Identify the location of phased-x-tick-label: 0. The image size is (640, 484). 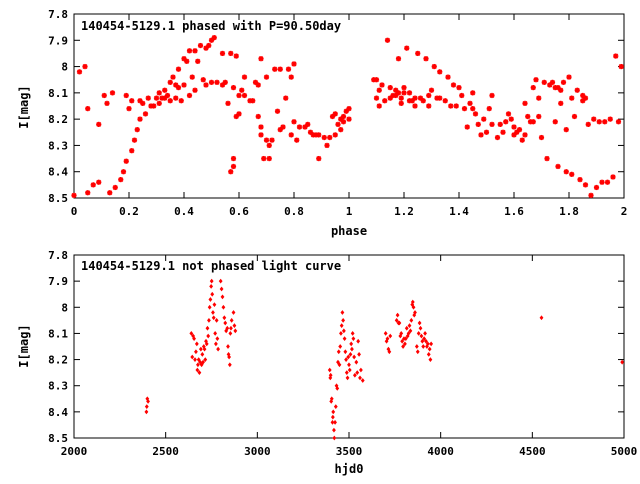
(74, 211).